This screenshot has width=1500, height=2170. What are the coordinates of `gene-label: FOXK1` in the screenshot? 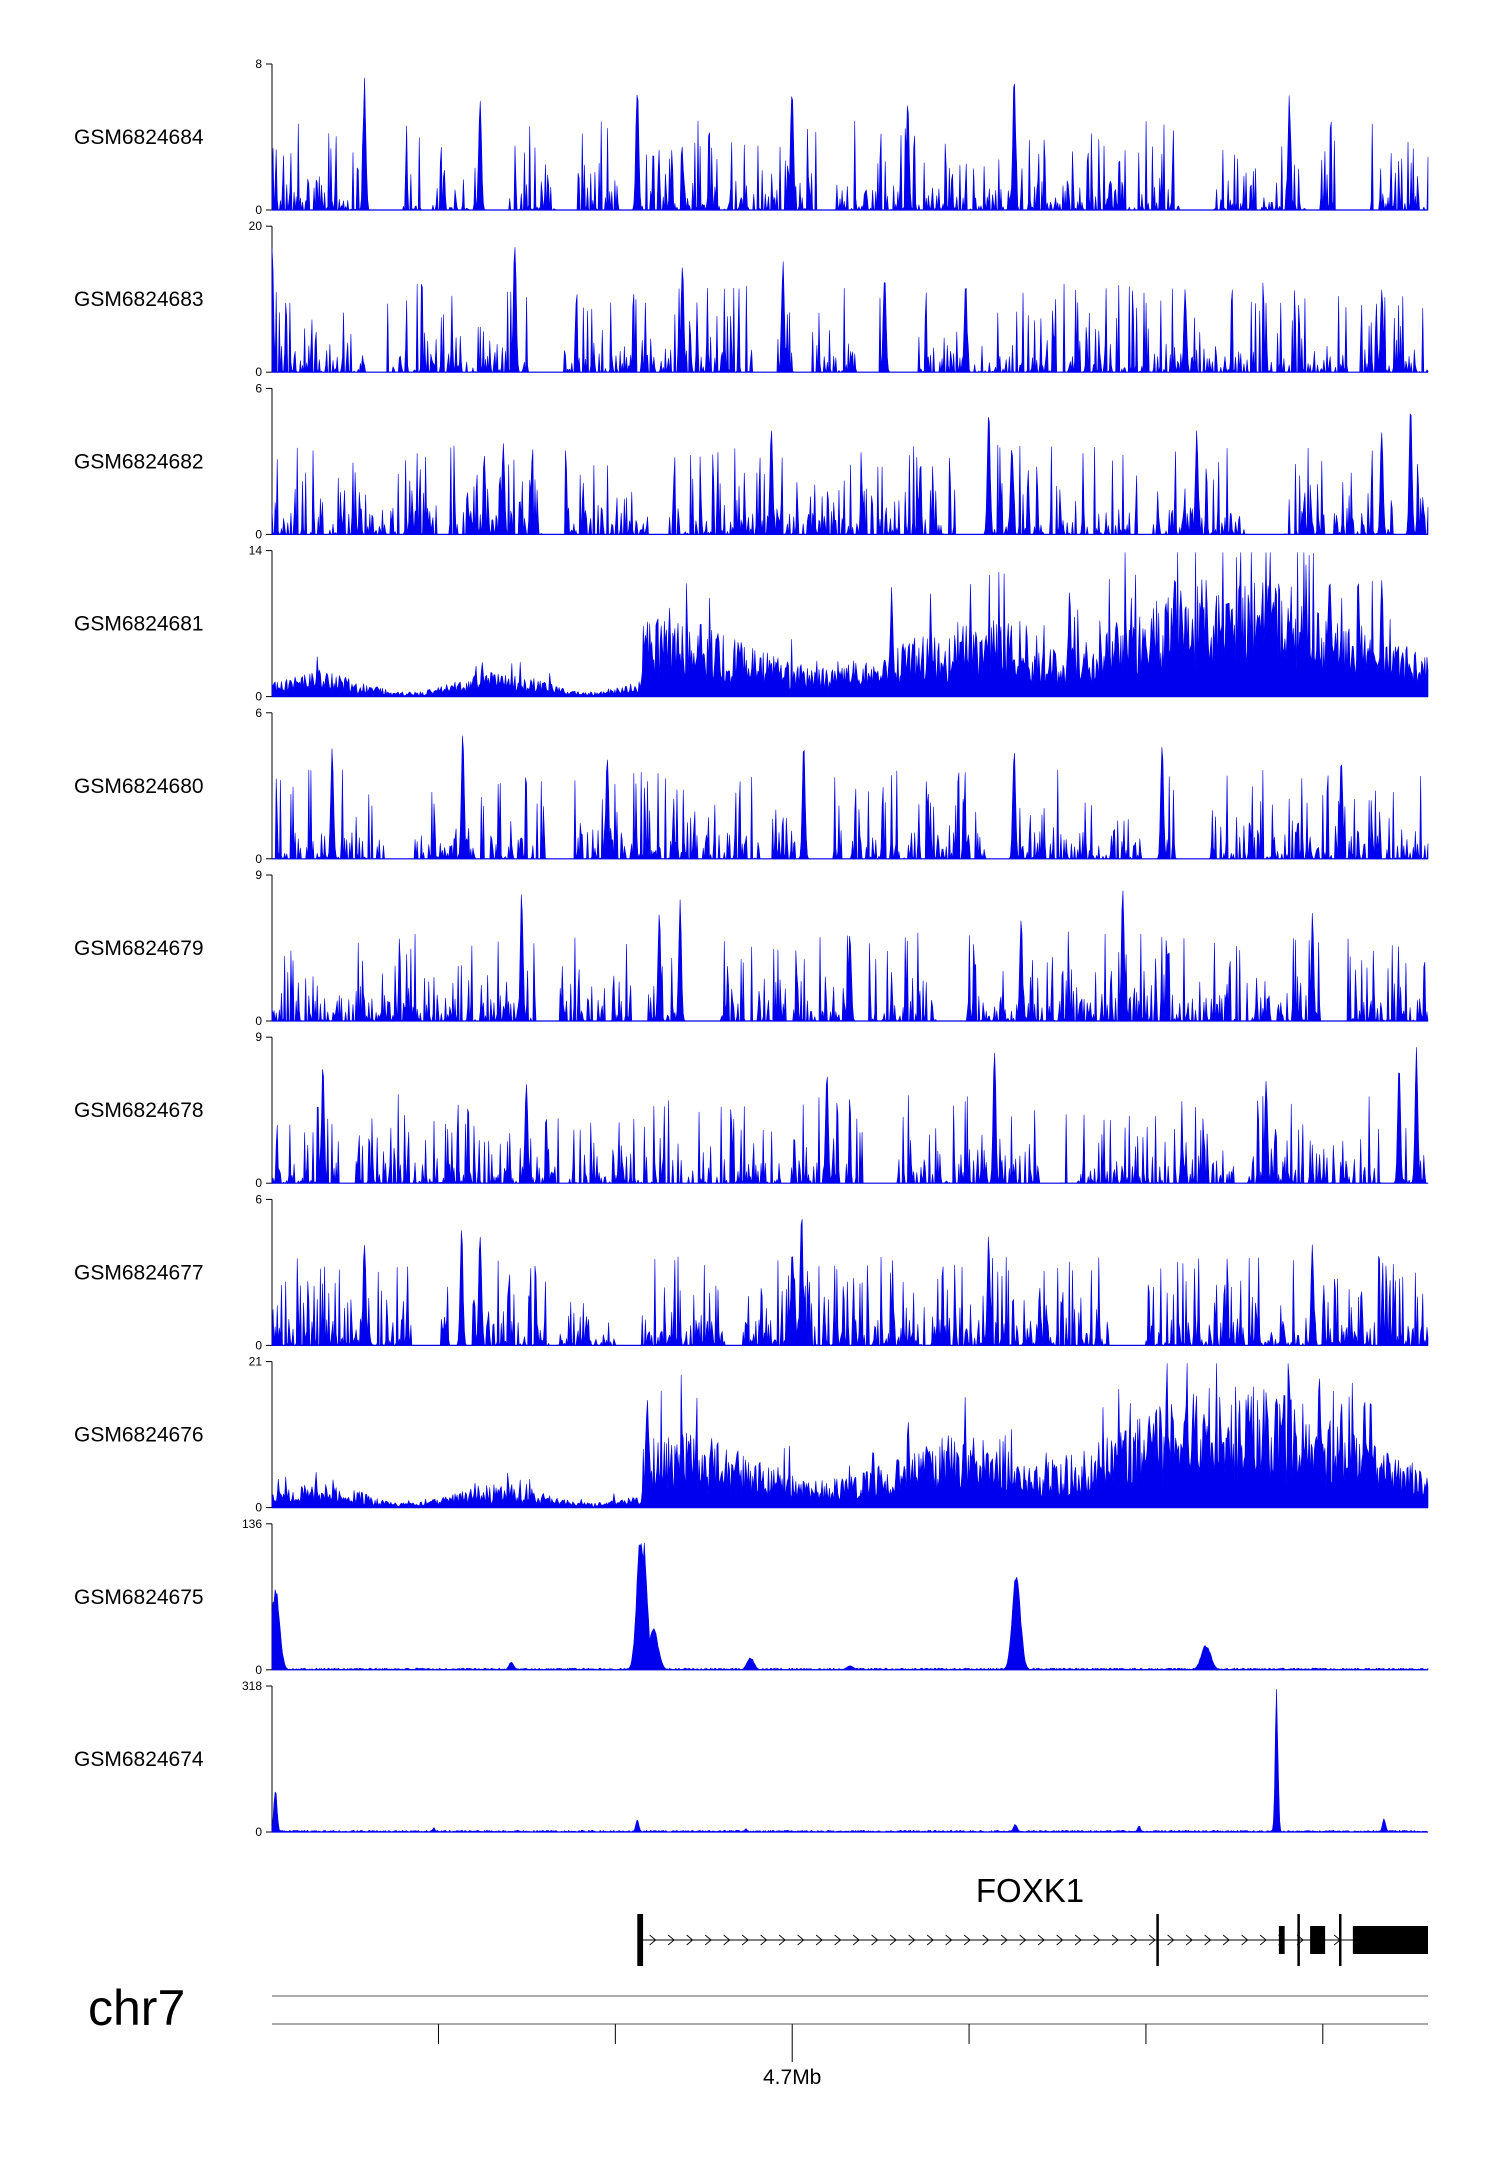 It's located at (1030, 1890).